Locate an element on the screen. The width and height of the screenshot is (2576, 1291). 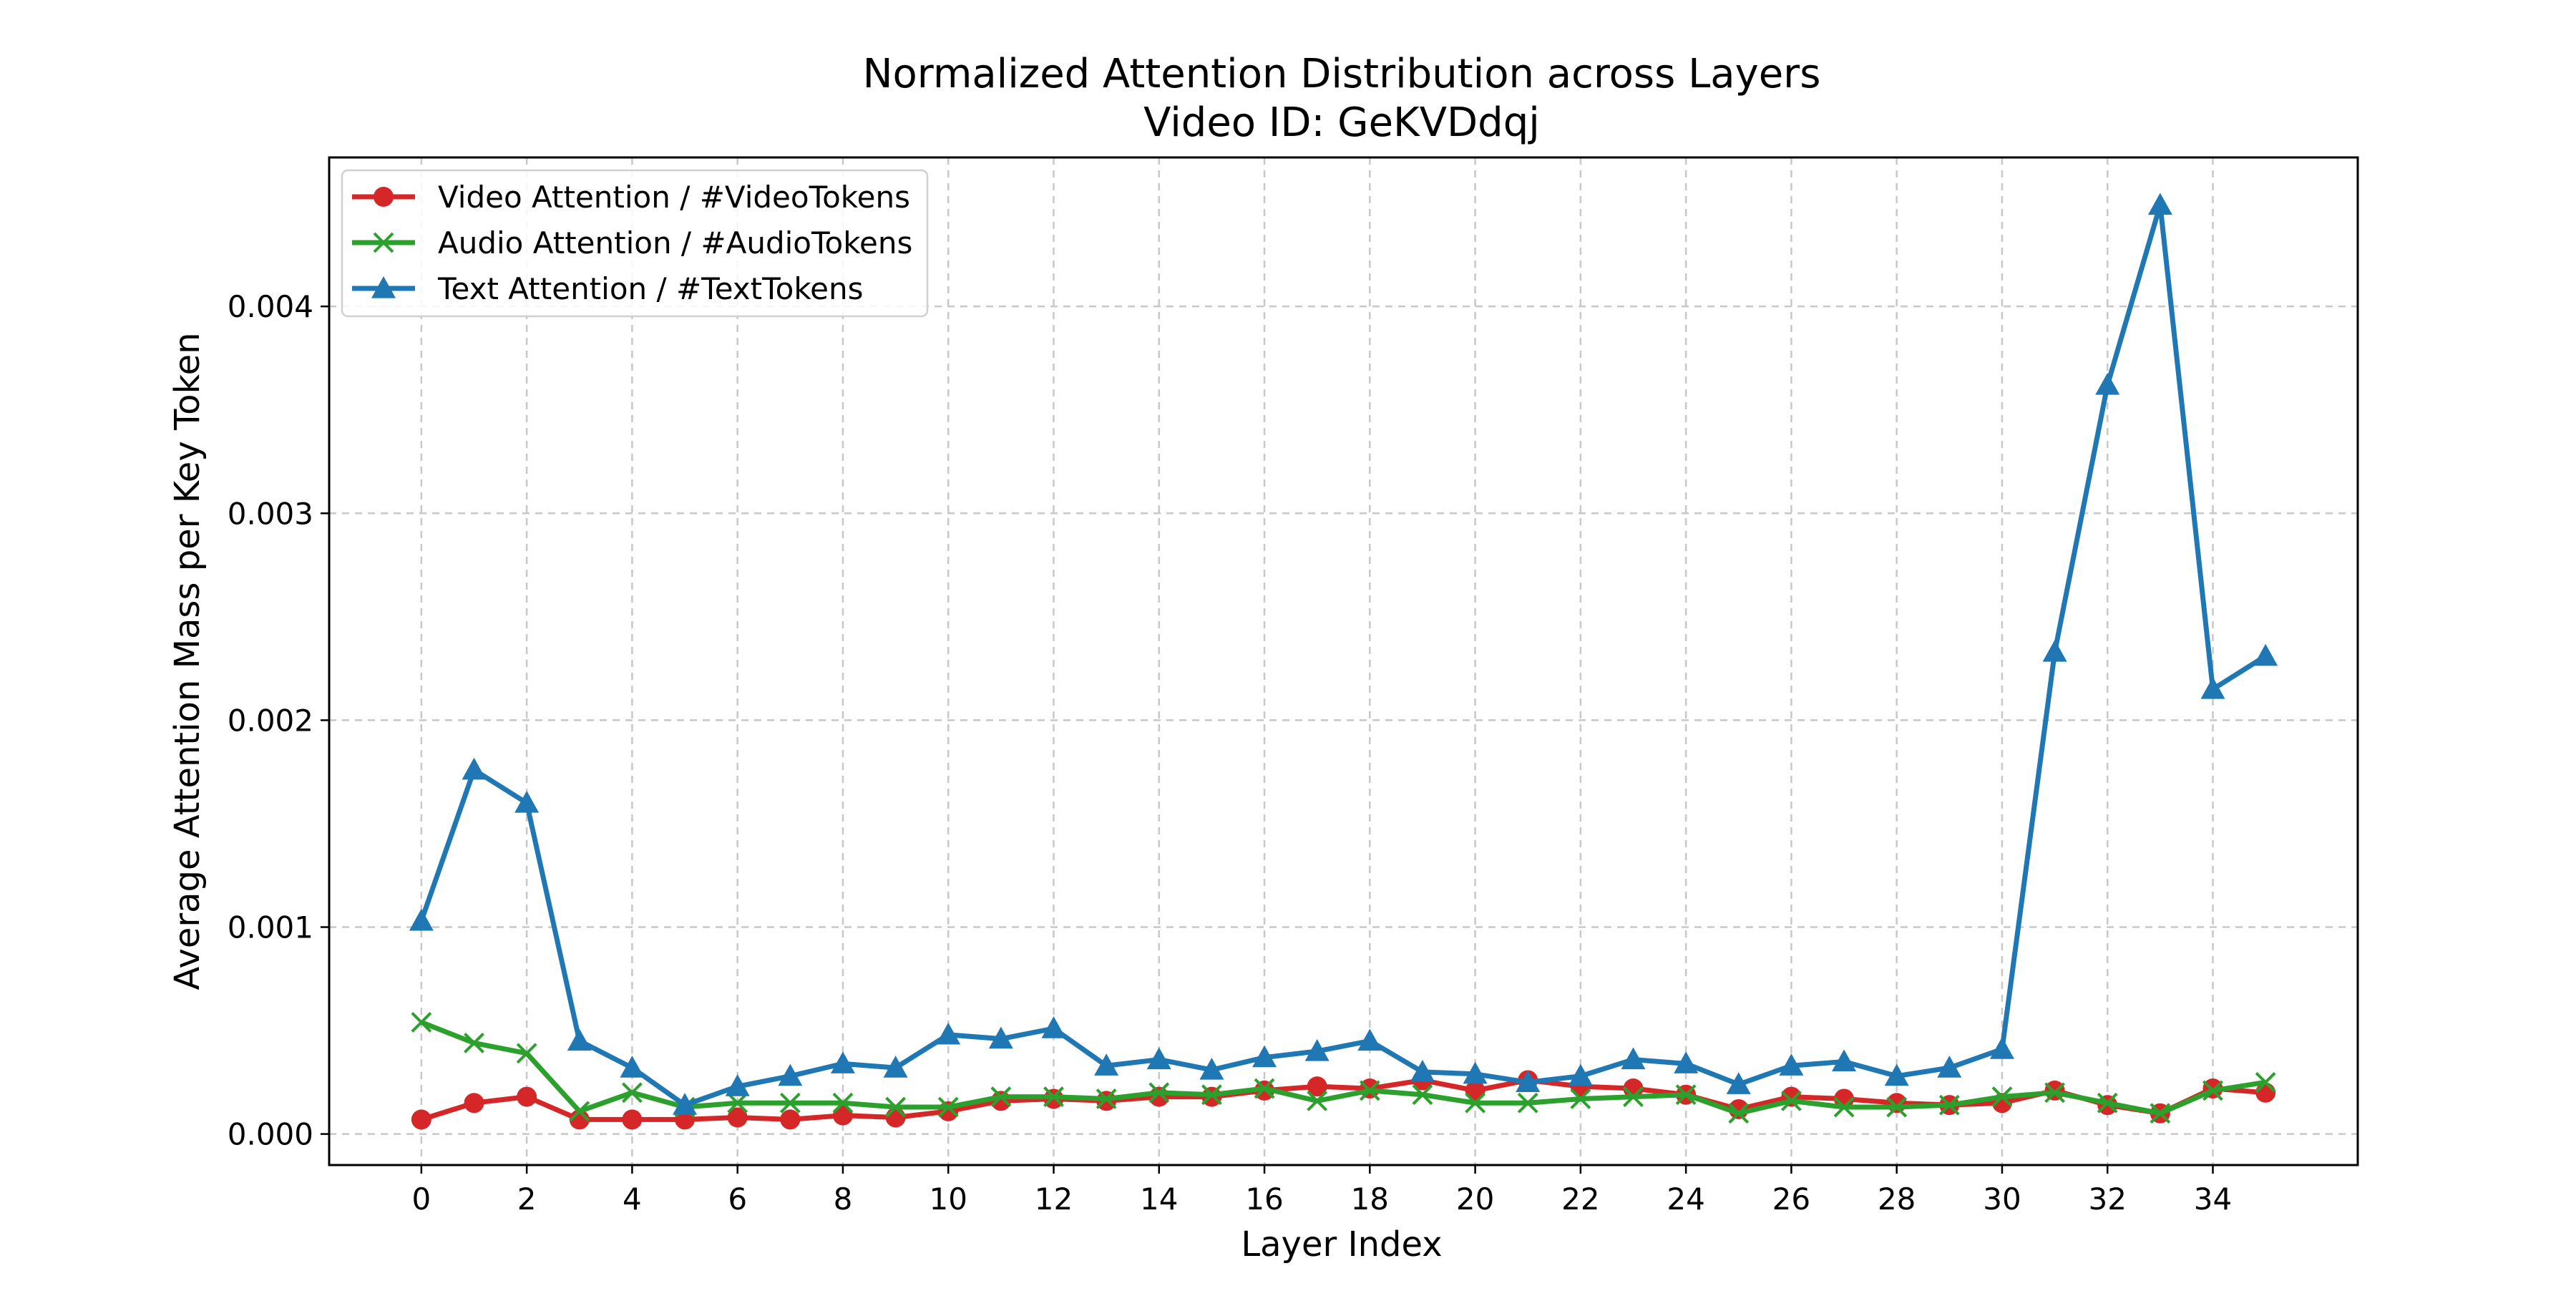
series-x is located at coordinates (1343, 1068).